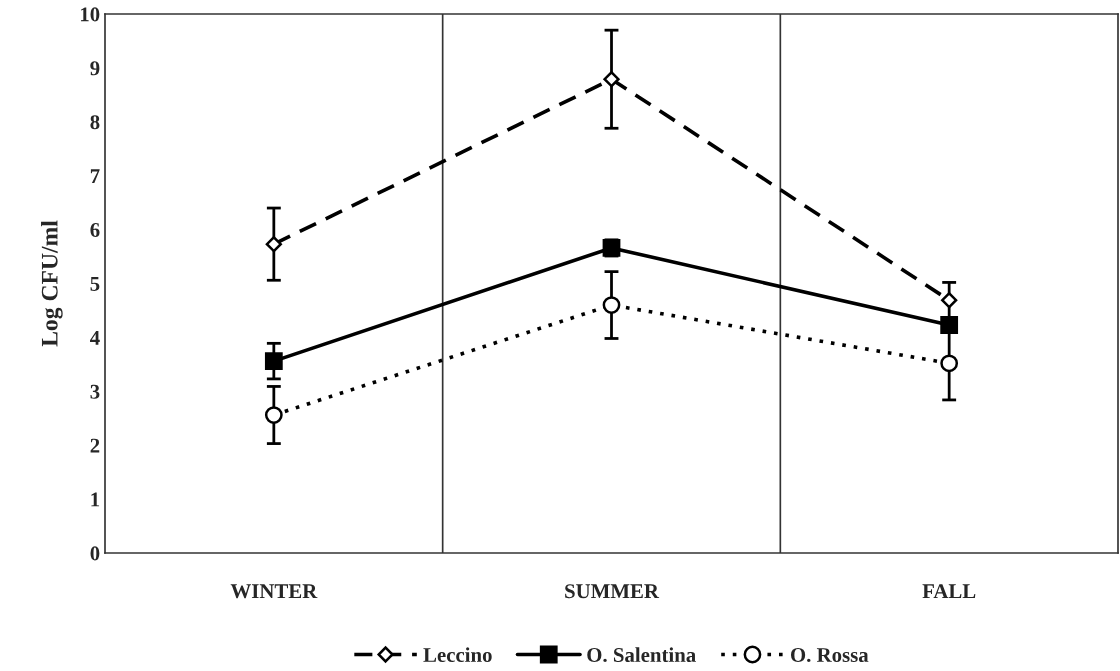  Describe the element at coordinates (274, 591) in the screenshot. I see `x-tick-label: WINTER` at that location.